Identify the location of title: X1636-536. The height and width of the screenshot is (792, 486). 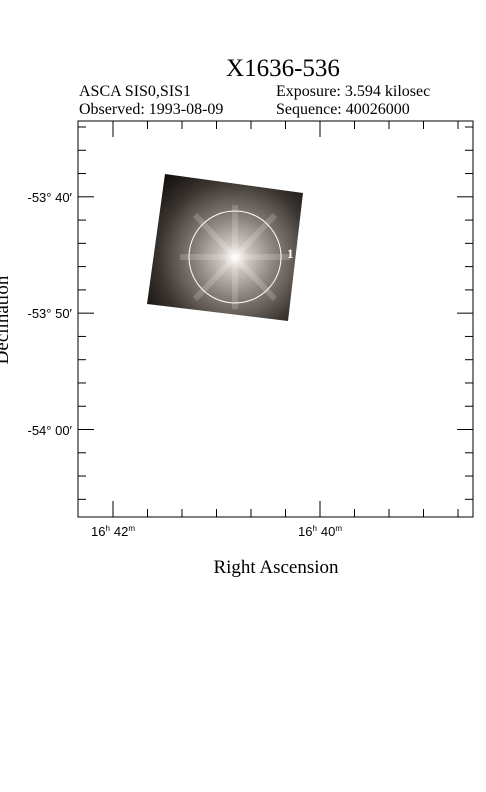
(283, 68).